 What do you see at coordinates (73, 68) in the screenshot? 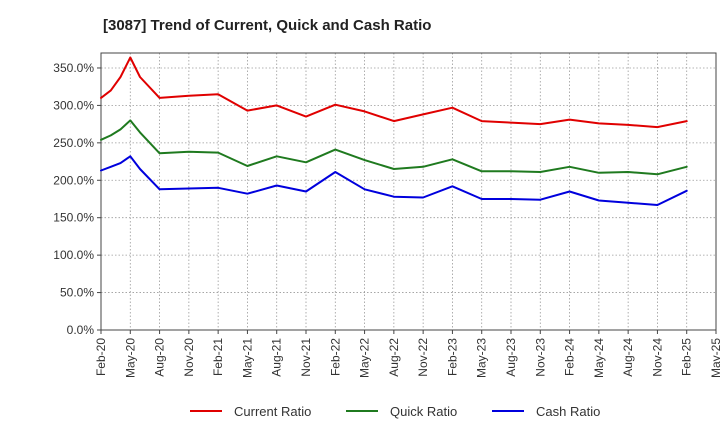
I see `y-tick-label: 350.0%` at bounding box center [73, 68].